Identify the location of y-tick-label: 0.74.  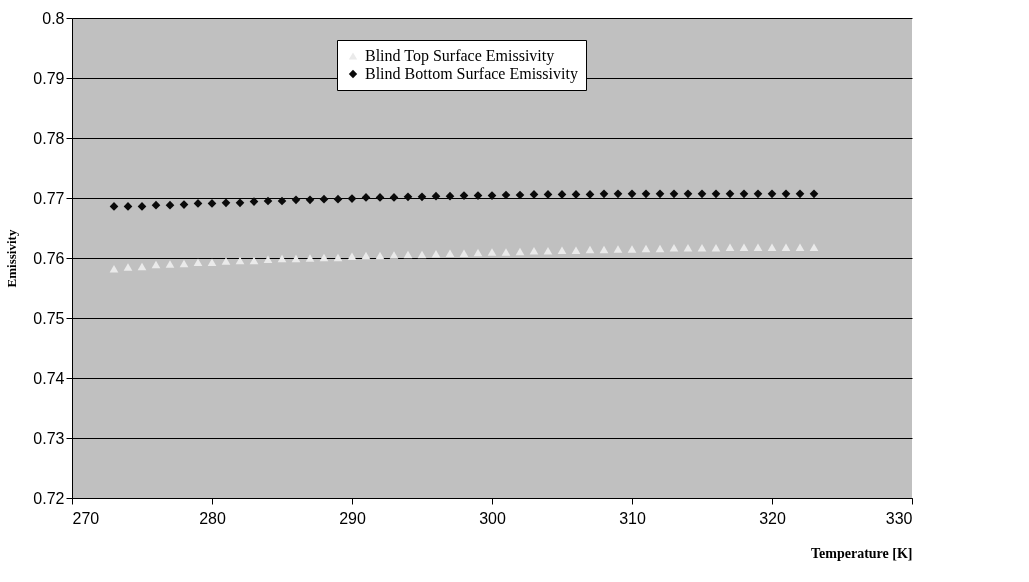
(49, 378).